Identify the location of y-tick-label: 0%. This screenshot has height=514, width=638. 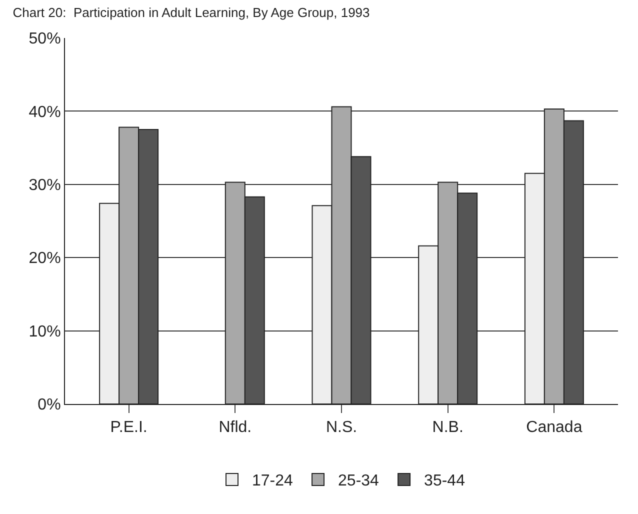
(49, 405).